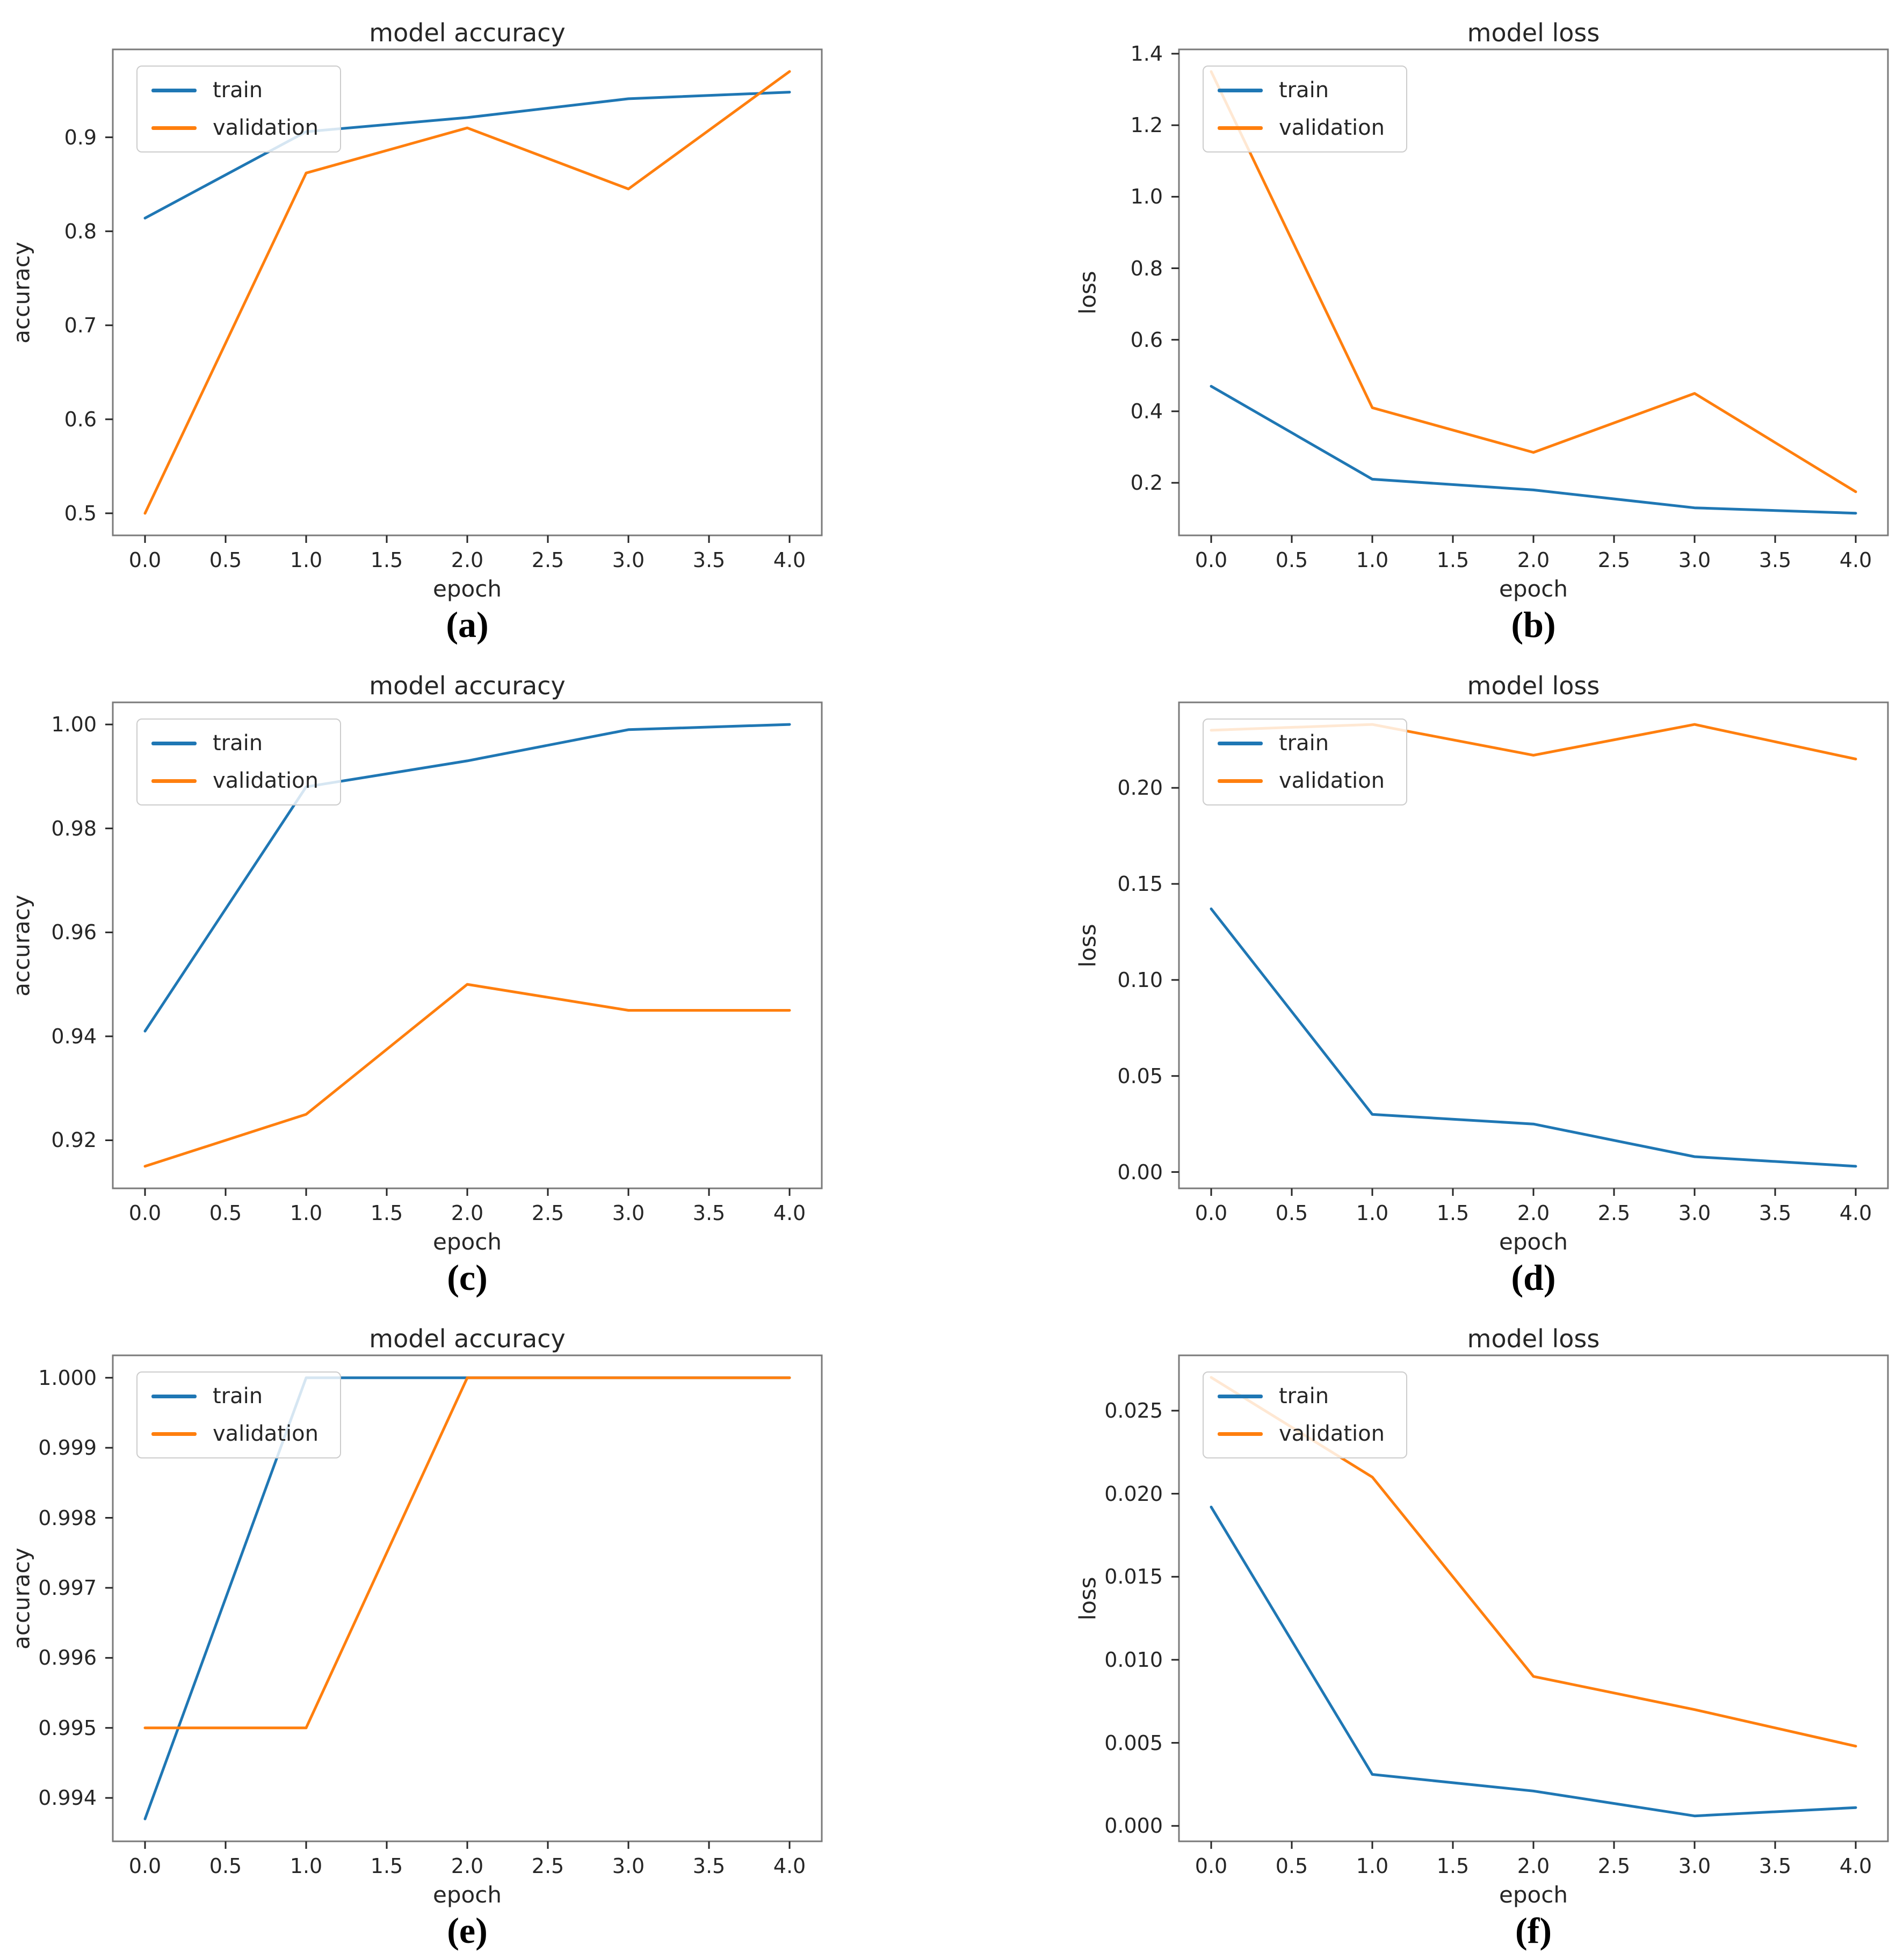 The width and height of the screenshot is (1896, 1960). I want to click on y-tick-label: 0.999, so click(67, 1448).